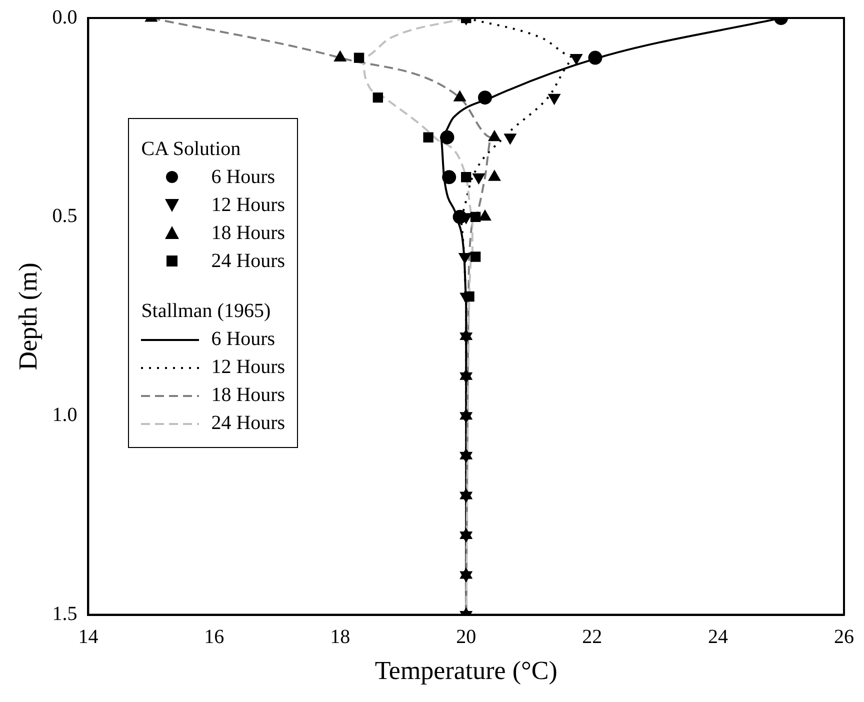 The width and height of the screenshot is (864, 702). I want to click on x-tick-label: 16, so click(214, 637).